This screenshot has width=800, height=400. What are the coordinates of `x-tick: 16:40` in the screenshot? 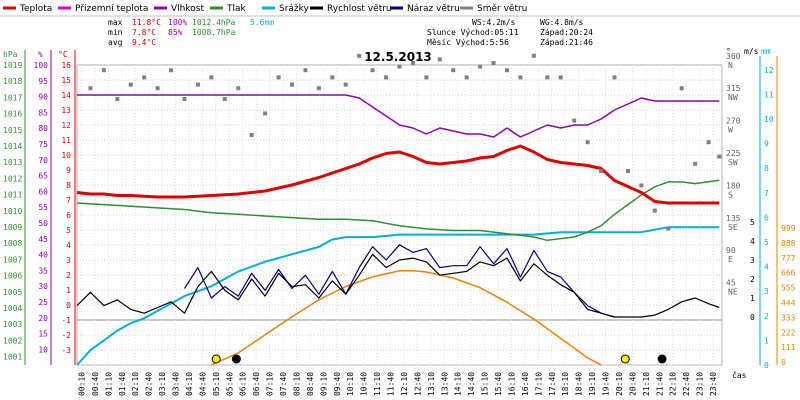 It's located at (525, 384).